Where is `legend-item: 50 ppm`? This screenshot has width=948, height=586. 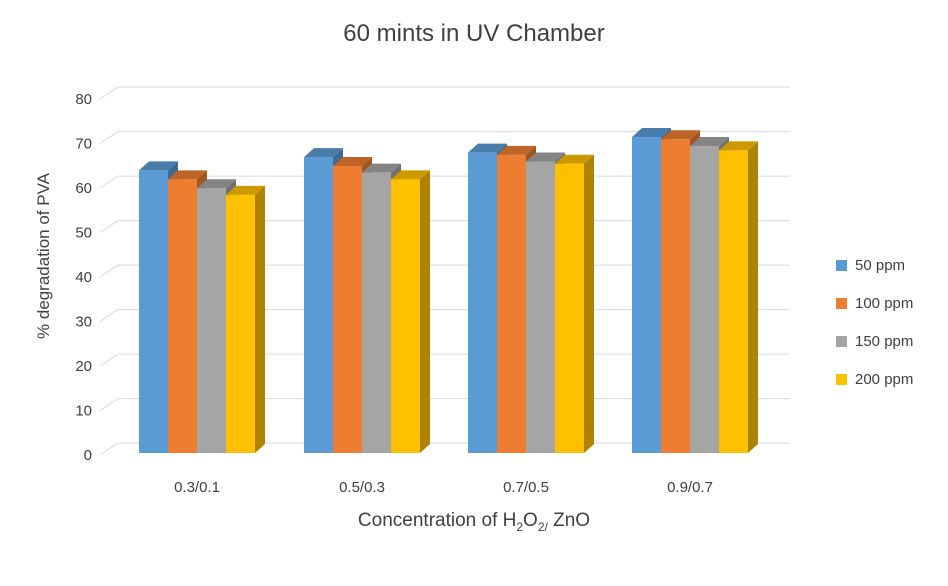
legend-item: 50 ppm is located at coordinates (874, 265).